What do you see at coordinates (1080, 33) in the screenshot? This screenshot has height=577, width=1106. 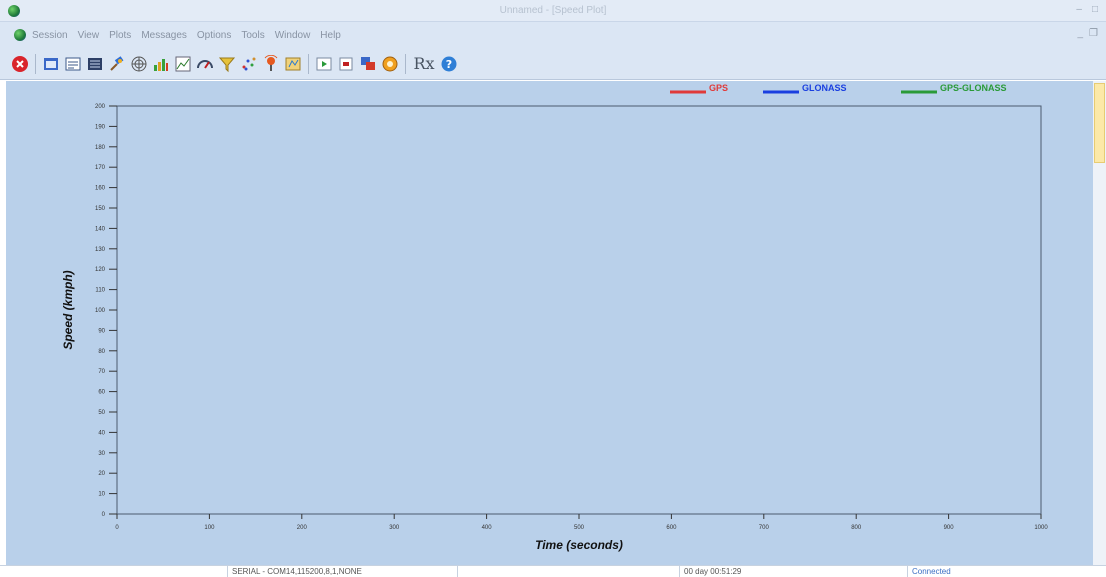 I see `mdi-minimize-icon: _` at bounding box center [1080, 33].